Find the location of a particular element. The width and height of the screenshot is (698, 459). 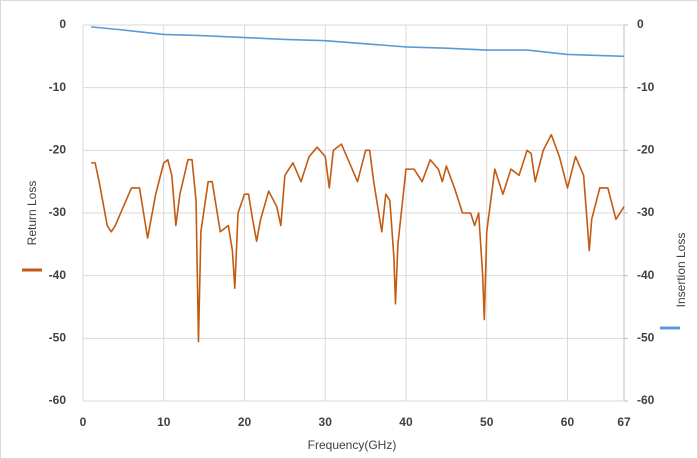

y-tick-label: -10 is located at coordinates (58, 87).